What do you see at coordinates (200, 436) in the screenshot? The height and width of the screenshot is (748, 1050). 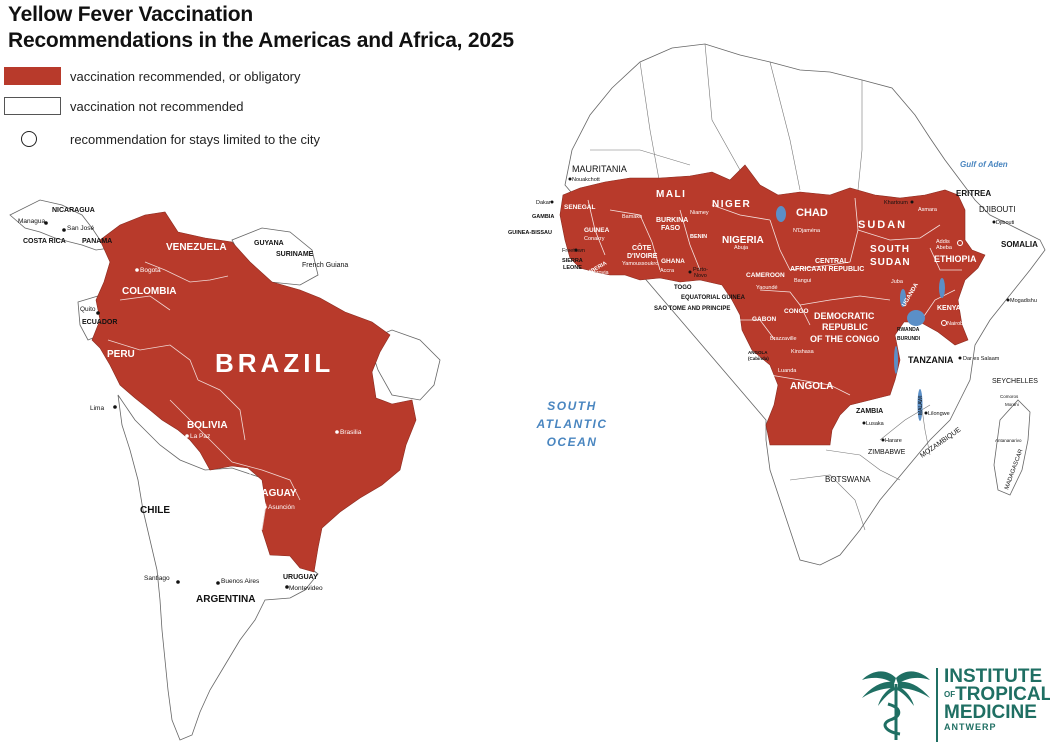 I see `label-la-paz: La Paz` at bounding box center [200, 436].